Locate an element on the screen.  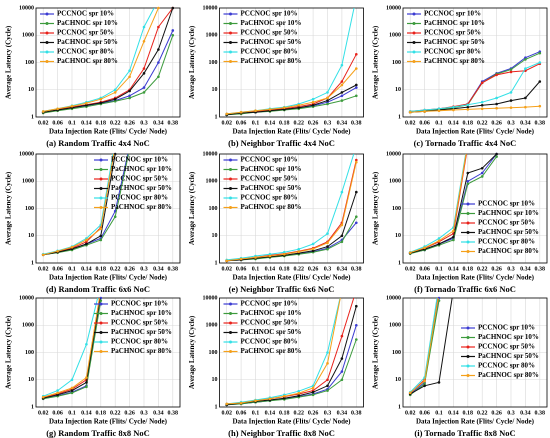
plot-frame is located at coordinates (475, 208).